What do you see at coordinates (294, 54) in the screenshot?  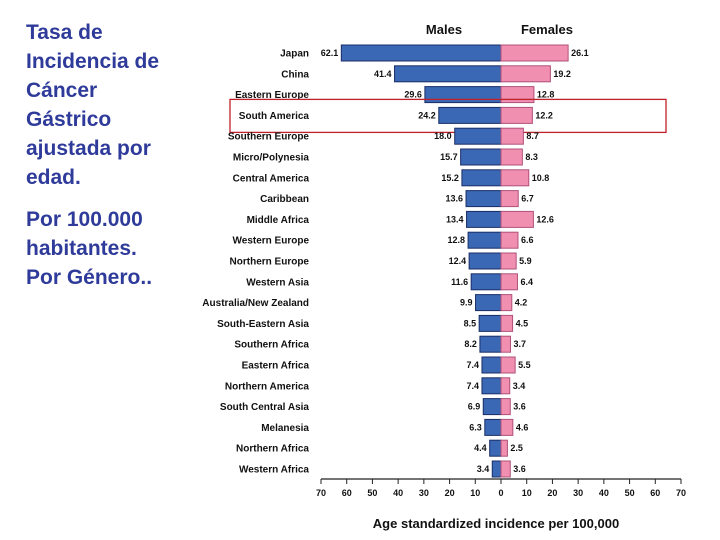 I see `category-label: Japan` at bounding box center [294, 54].